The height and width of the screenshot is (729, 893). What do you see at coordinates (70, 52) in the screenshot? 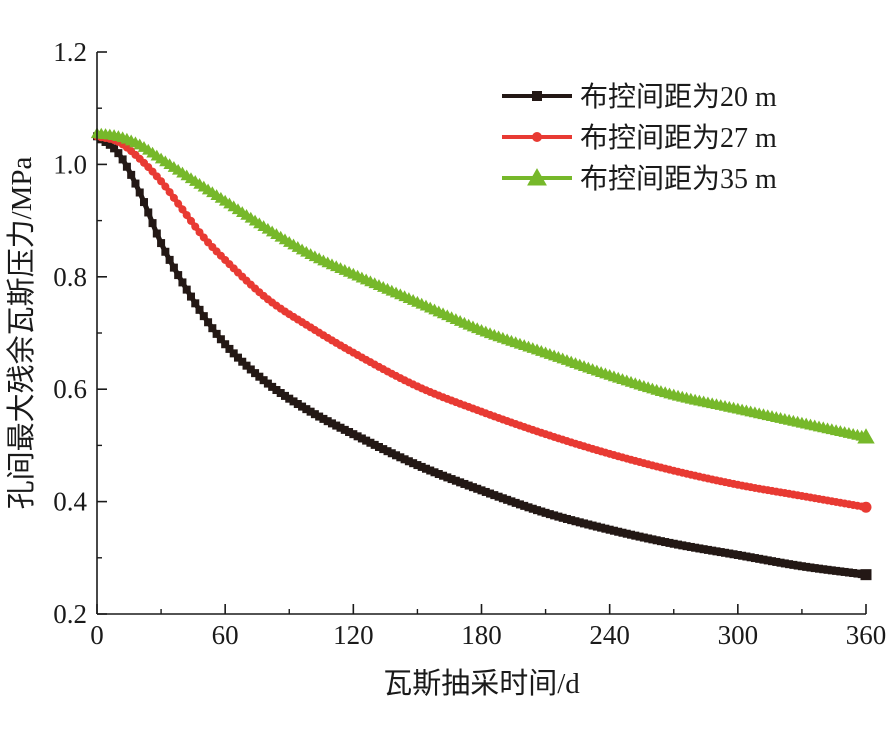
I see `y-tick-label: 1.2` at bounding box center [70, 52].